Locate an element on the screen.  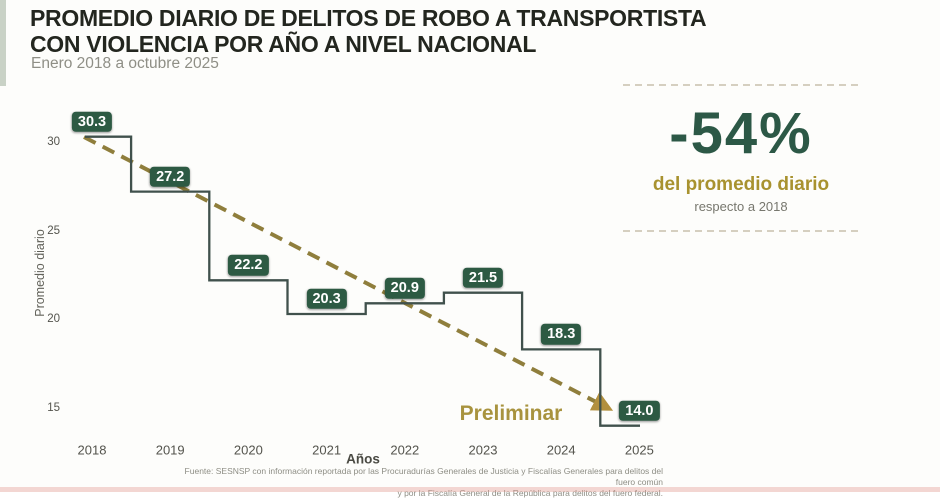
x-tick-label: 2024 is located at coordinates (561, 450).